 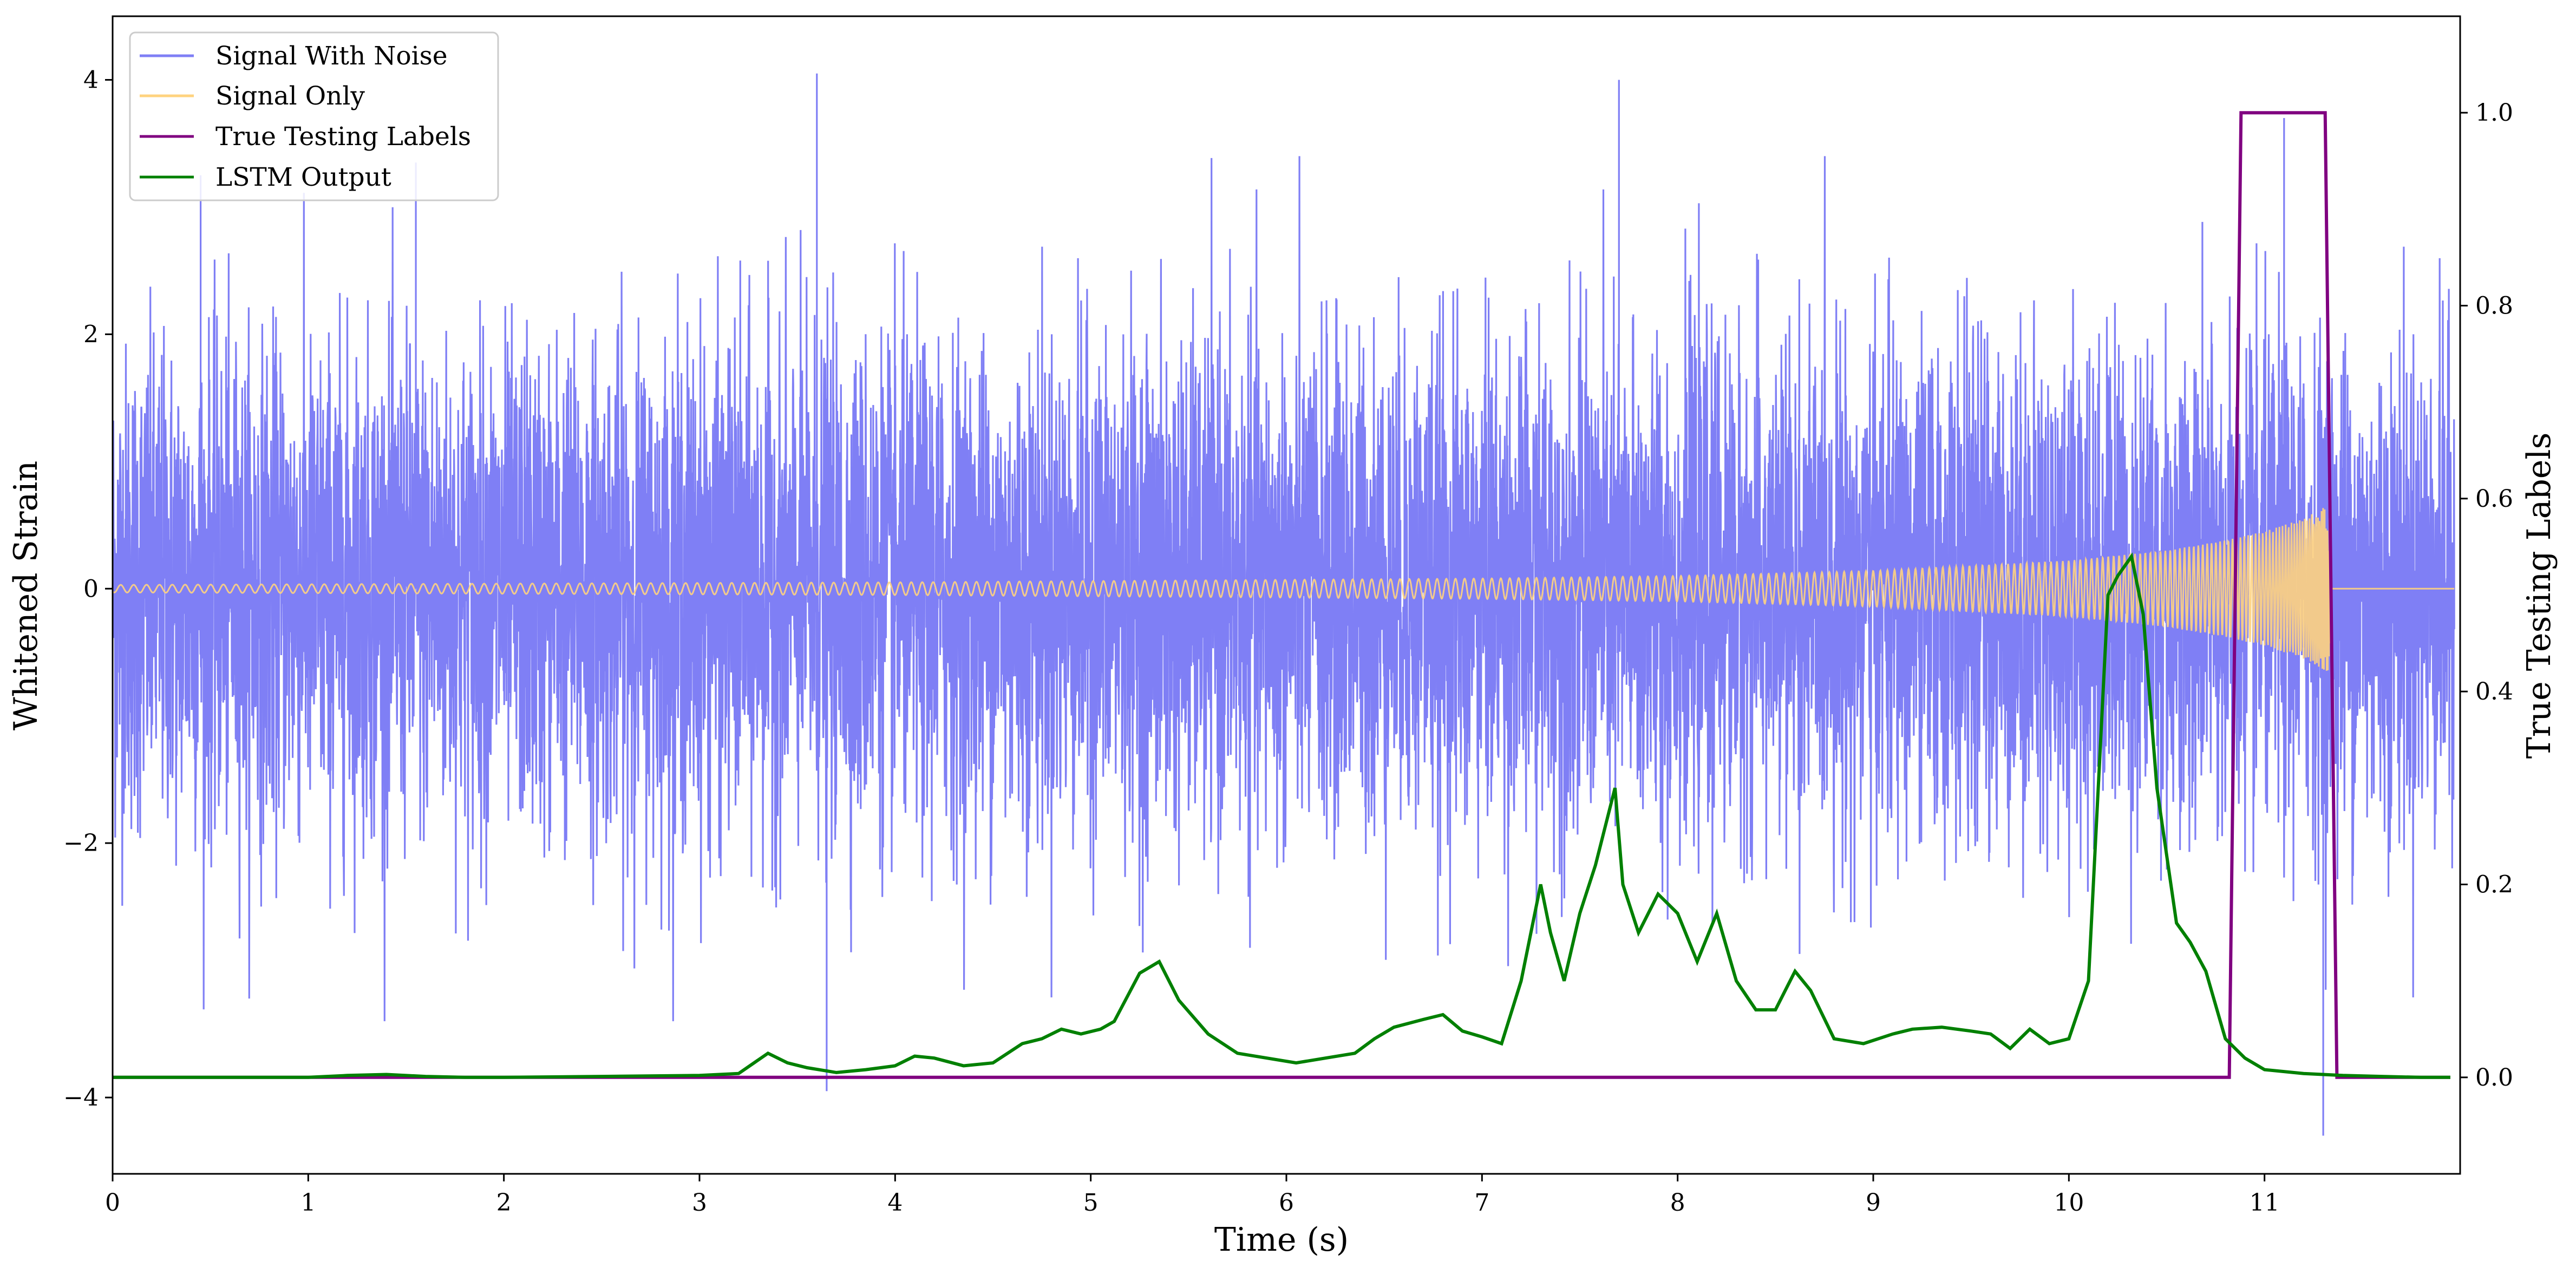 What do you see at coordinates (2494, 306) in the screenshot?
I see `y-right-tick-label: 0.8` at bounding box center [2494, 306].